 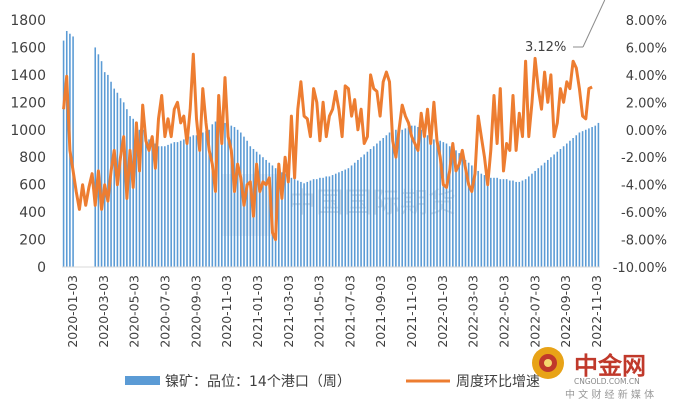 What do you see at coordinates (103, 311) in the screenshot?
I see `x-tick-label: 2020-03-03` at bounding box center [103, 311].